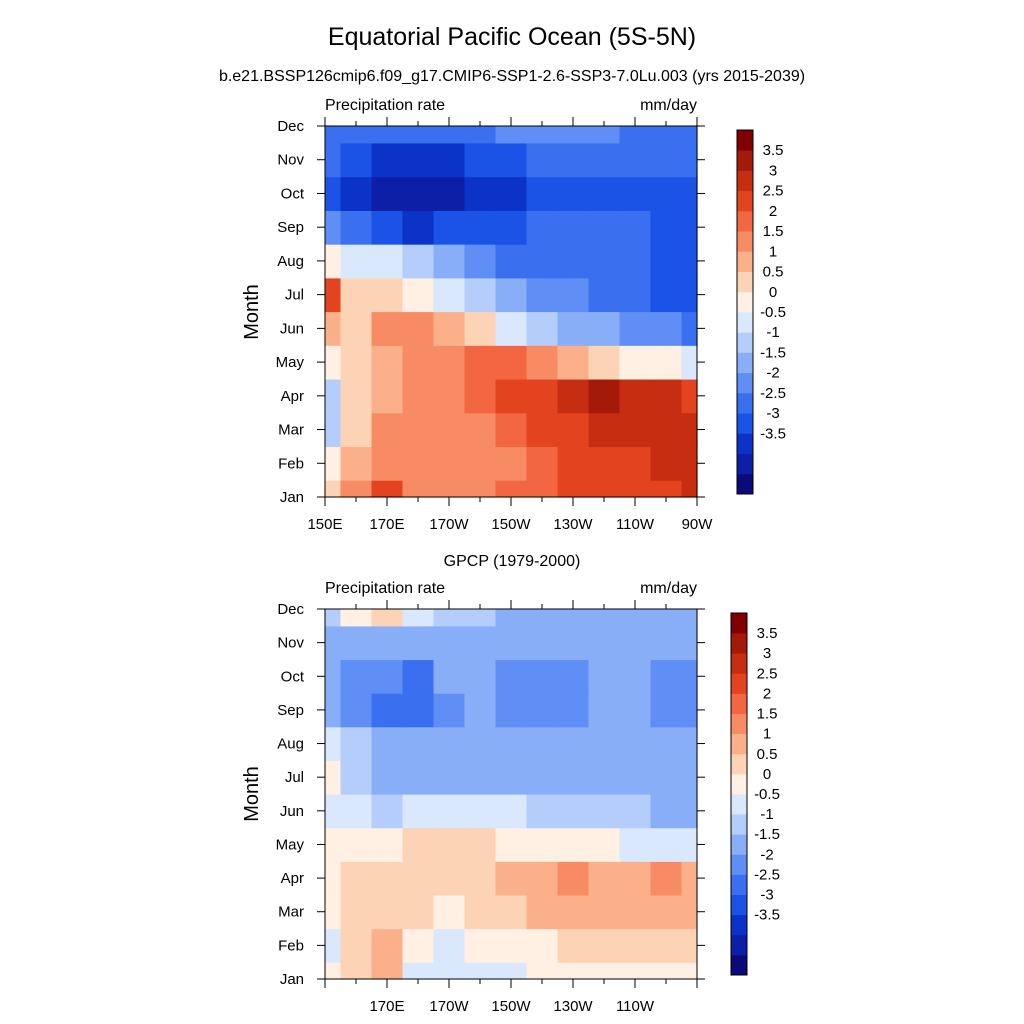  What do you see at coordinates (668, 588) in the screenshot?
I see `panel-gpcp-right-label: mm/day` at bounding box center [668, 588].